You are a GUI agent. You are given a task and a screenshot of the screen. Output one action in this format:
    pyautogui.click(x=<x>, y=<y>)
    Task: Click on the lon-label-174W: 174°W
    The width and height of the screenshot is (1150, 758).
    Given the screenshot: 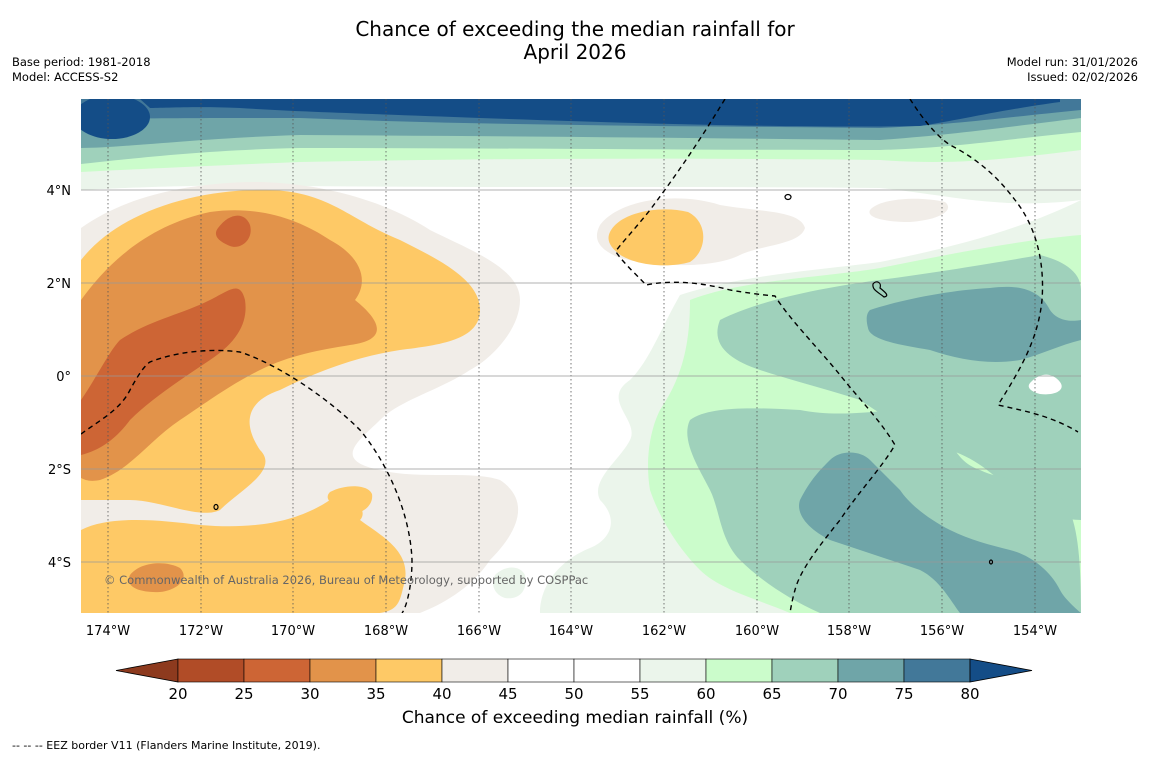 What is the action you would take?
    pyautogui.click(x=108, y=631)
    